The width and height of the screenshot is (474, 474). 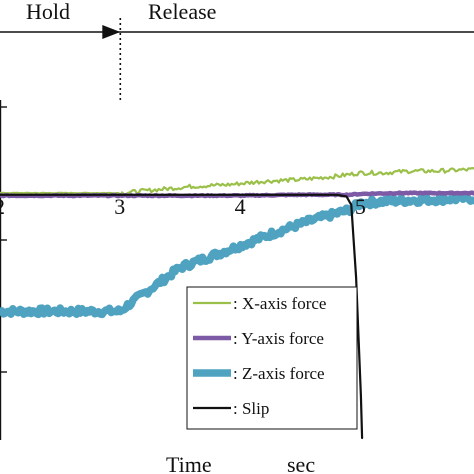 What do you see at coordinates (279, 373) in the screenshot?
I see `legend-label-2: : Z-axis force` at bounding box center [279, 373].